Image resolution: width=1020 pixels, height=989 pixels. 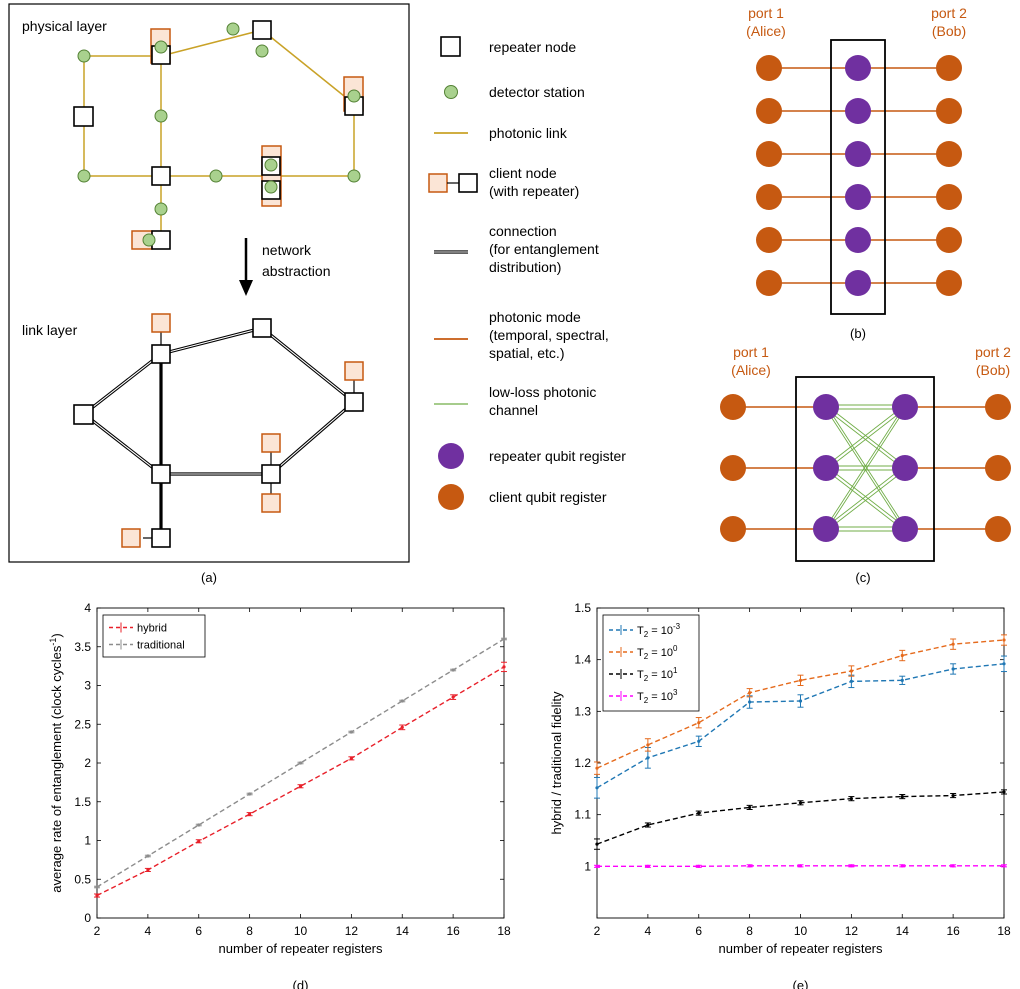 What do you see at coordinates (858, 333) in the screenshot?
I see `caption-b: (b)` at bounding box center [858, 333].